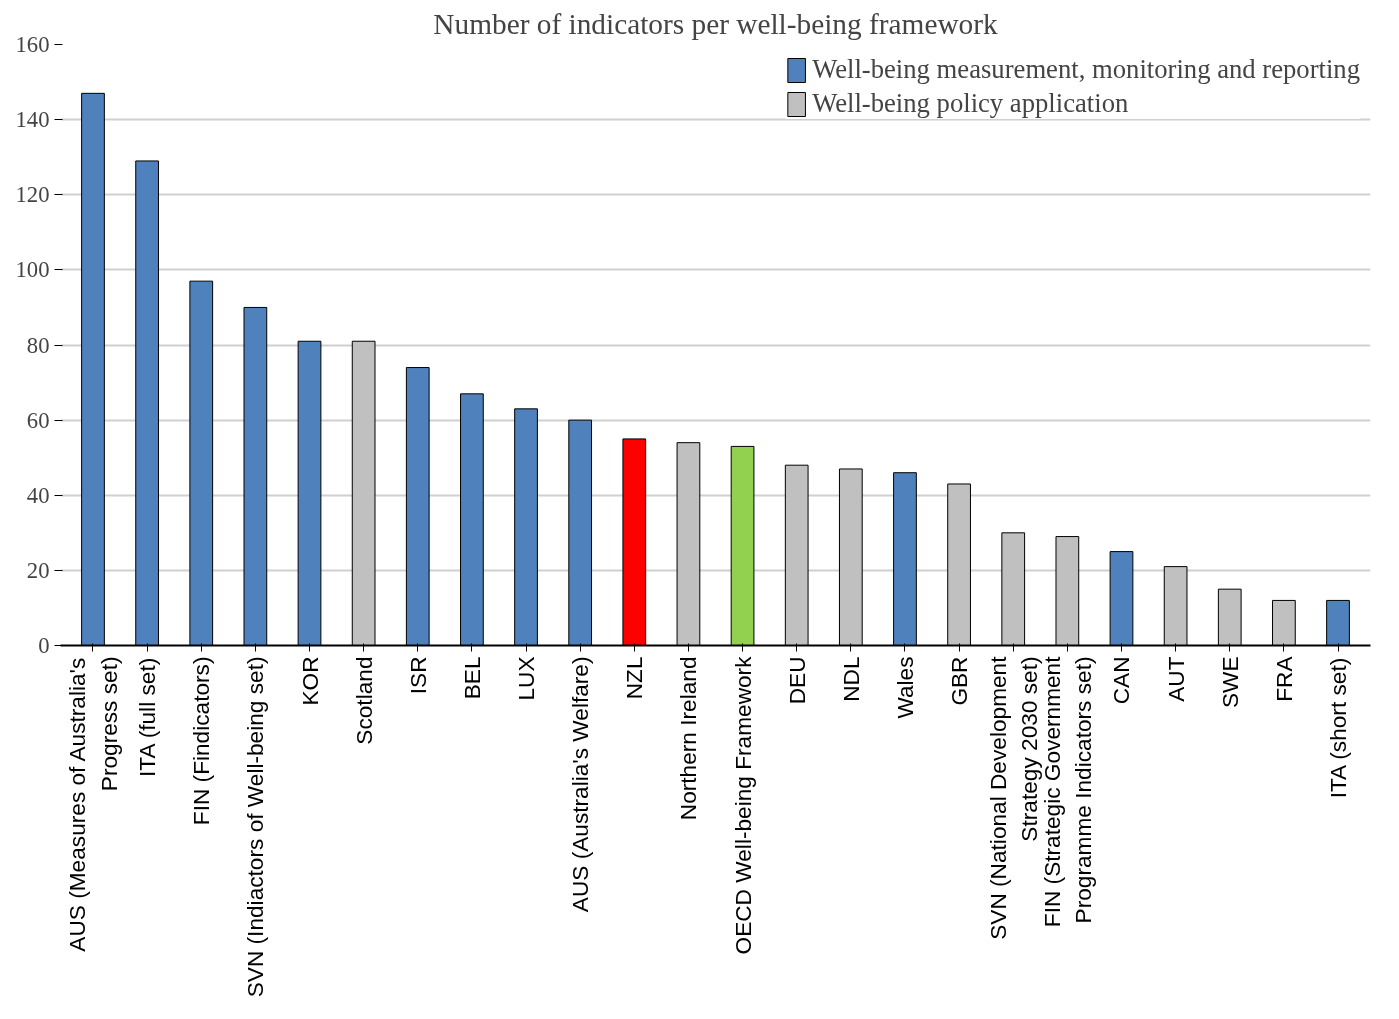 The height and width of the screenshot is (1019, 1399). What do you see at coordinates (38, 570) in the screenshot?
I see `y-tick-label: 20` at bounding box center [38, 570].